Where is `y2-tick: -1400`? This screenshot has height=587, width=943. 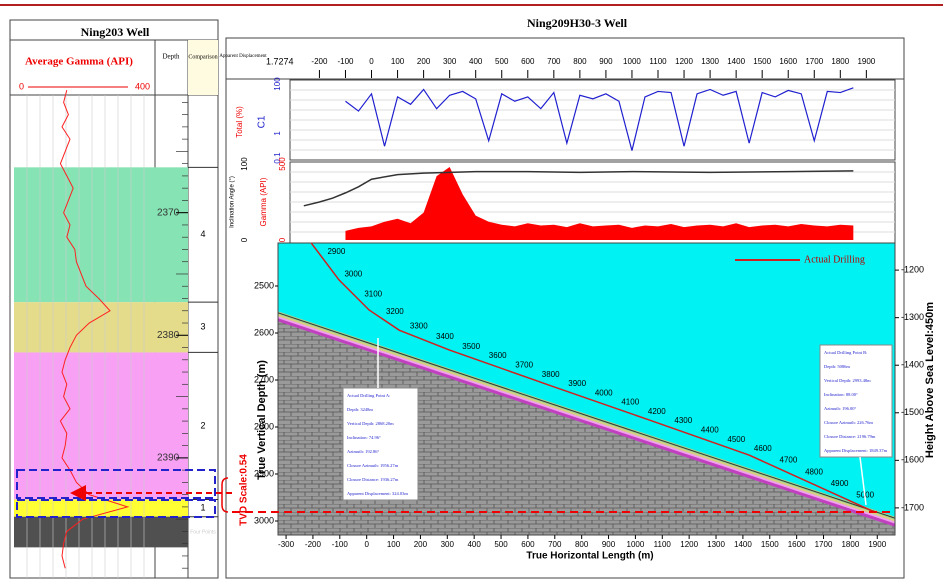
y2-tick: -1400 is located at coordinates (912, 365).